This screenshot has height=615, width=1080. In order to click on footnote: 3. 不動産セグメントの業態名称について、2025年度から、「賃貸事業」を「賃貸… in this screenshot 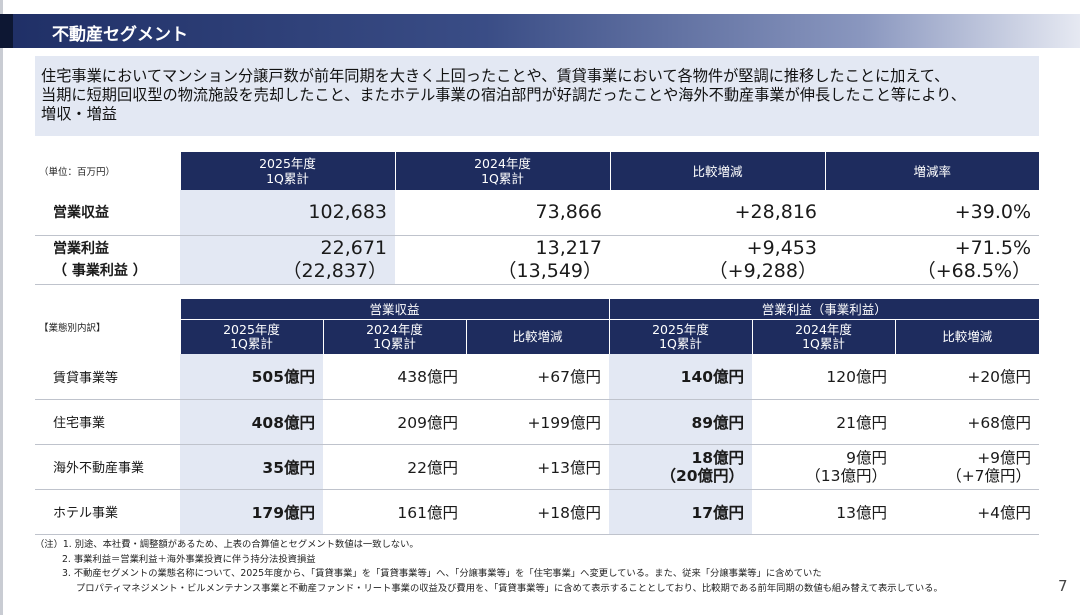, I will do `click(442, 573)`.